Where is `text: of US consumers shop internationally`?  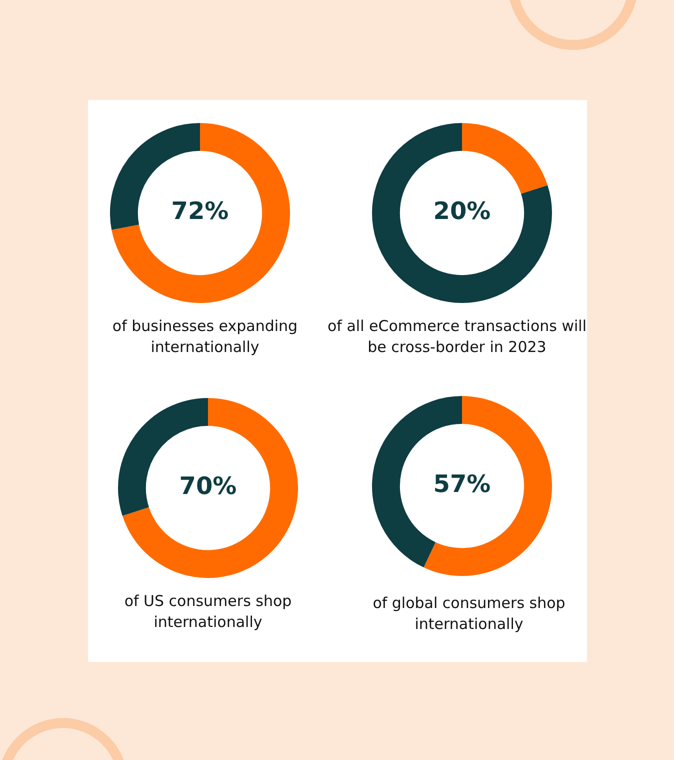 text: of US consumers shop internationally is located at coordinates (208, 612).